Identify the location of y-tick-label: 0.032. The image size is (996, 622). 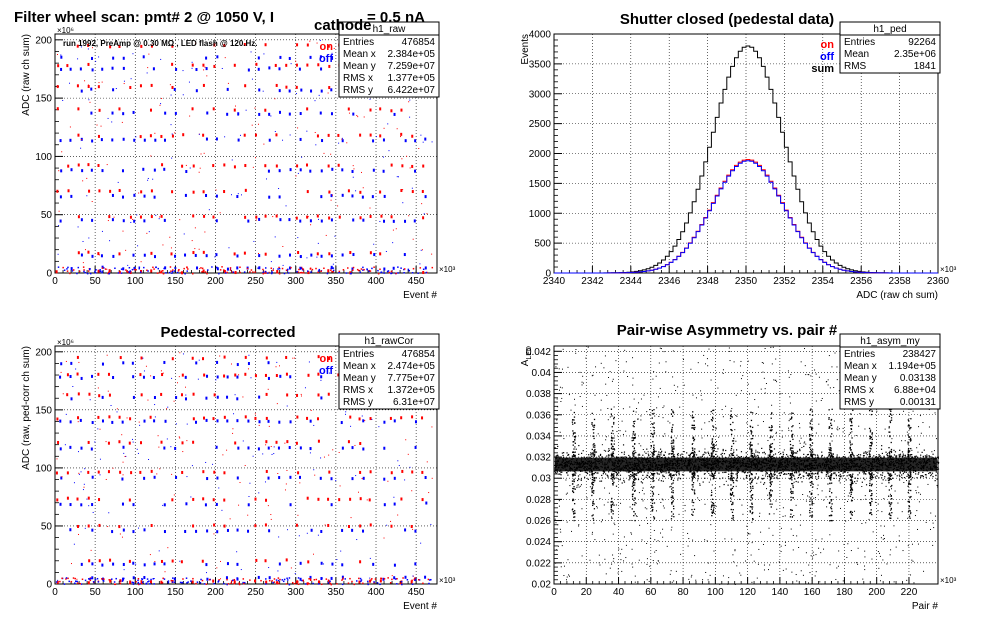
(538, 458).